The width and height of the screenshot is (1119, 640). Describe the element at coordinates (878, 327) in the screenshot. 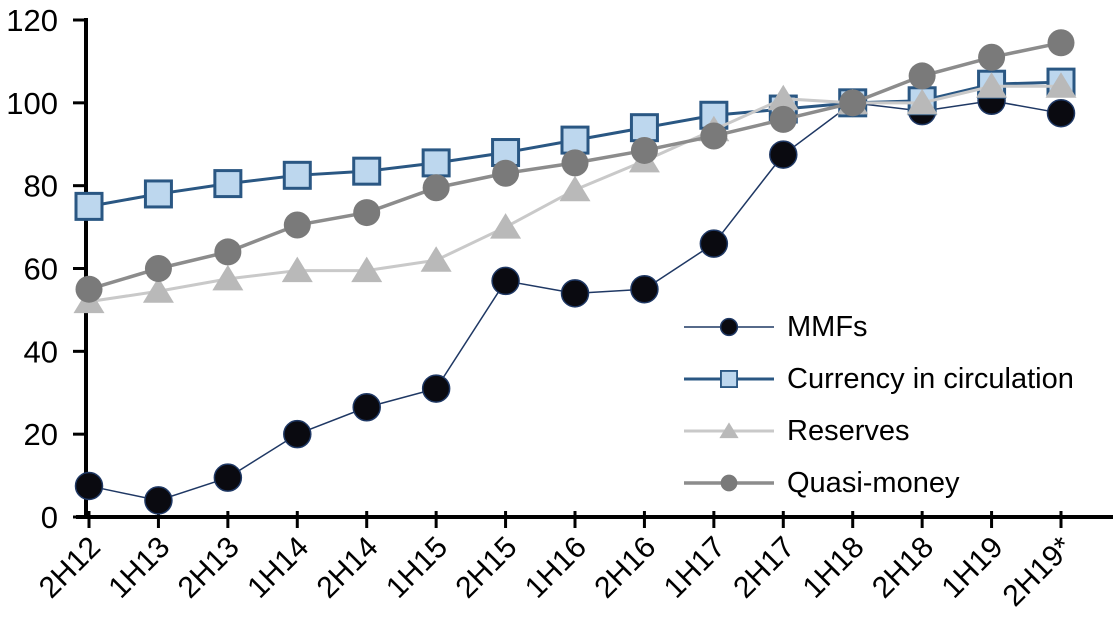

I see `legend-item-mmfs: MMFs` at that location.